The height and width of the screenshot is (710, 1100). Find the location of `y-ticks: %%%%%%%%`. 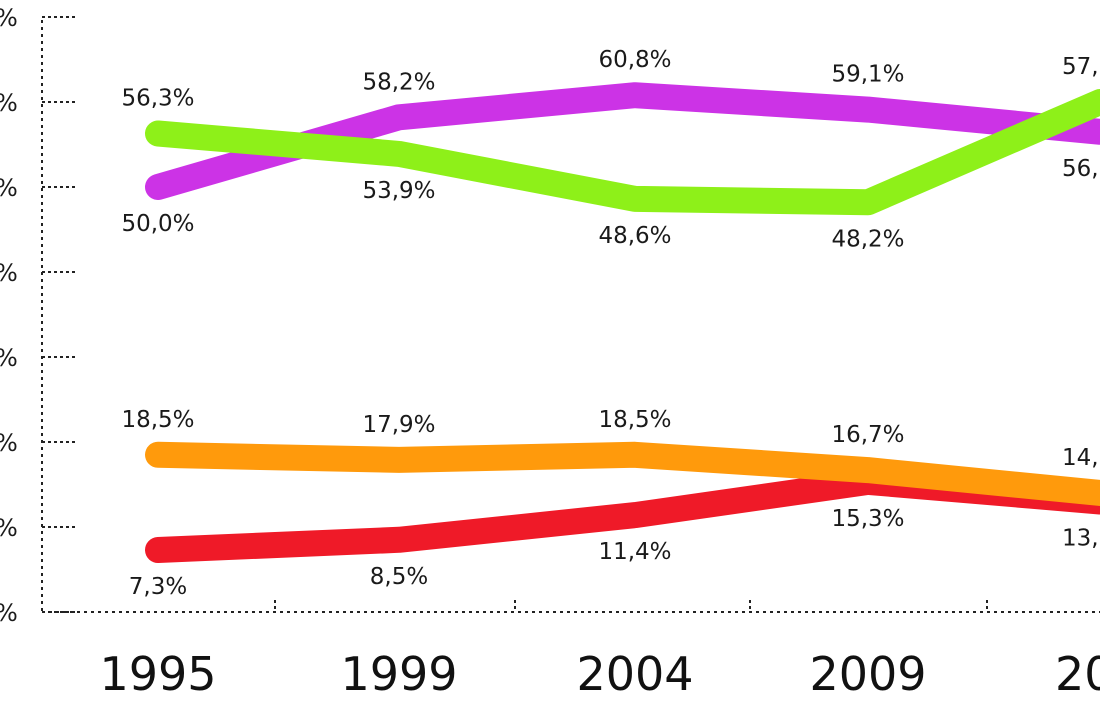

y-ticks: %%%%%%%% is located at coordinates (39, 315).